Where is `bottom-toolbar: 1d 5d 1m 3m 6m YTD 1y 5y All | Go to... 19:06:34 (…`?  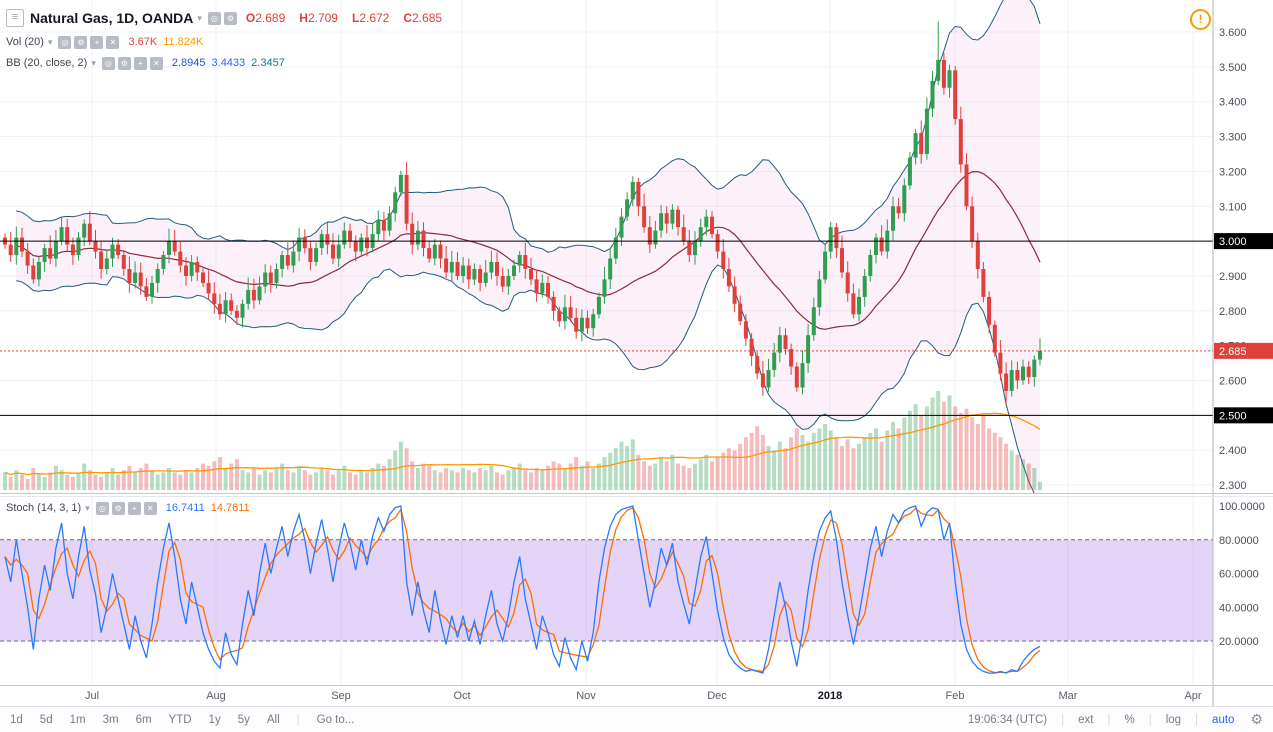 bottom-toolbar: 1d 5d 1m 3m 6m YTD 1y 5y All | Go to... 19:06:34 (… is located at coordinates (636, 719).